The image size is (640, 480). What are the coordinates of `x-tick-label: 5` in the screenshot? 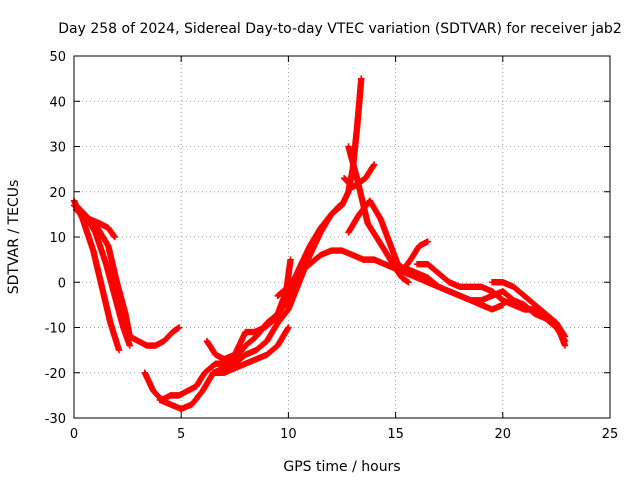 It's located at (181, 434).